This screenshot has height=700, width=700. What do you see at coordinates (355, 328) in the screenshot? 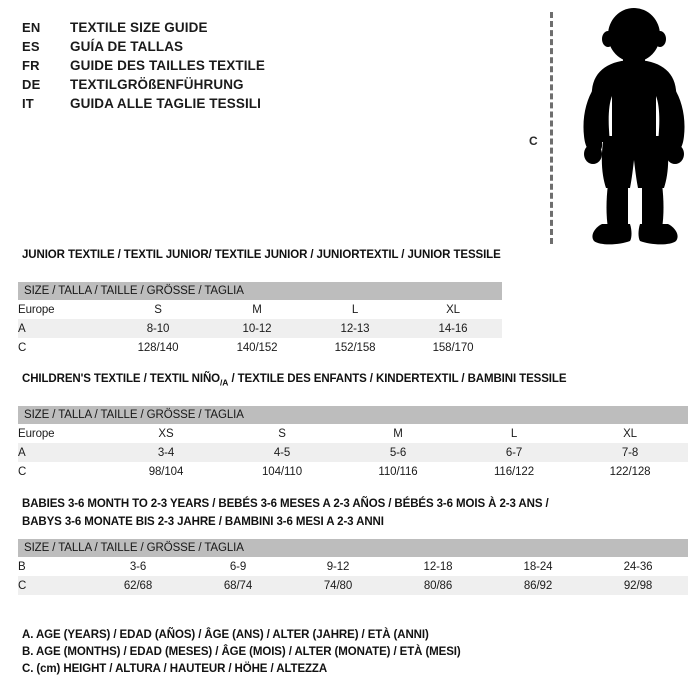
I see `cell-value: 12-13` at bounding box center [355, 328].